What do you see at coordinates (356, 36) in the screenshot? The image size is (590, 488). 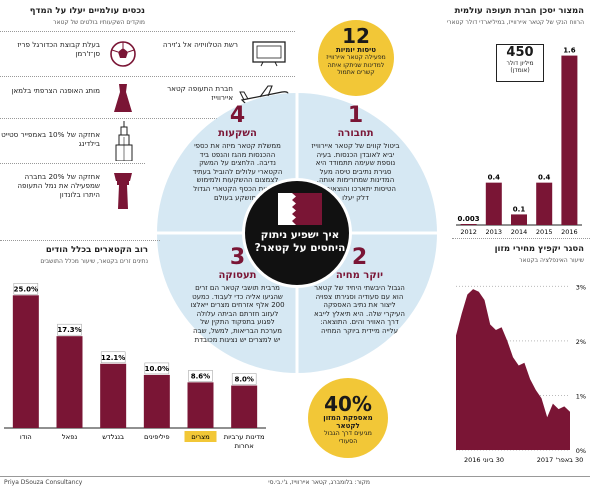 I see `callout-value: 12` at bounding box center [356, 36].